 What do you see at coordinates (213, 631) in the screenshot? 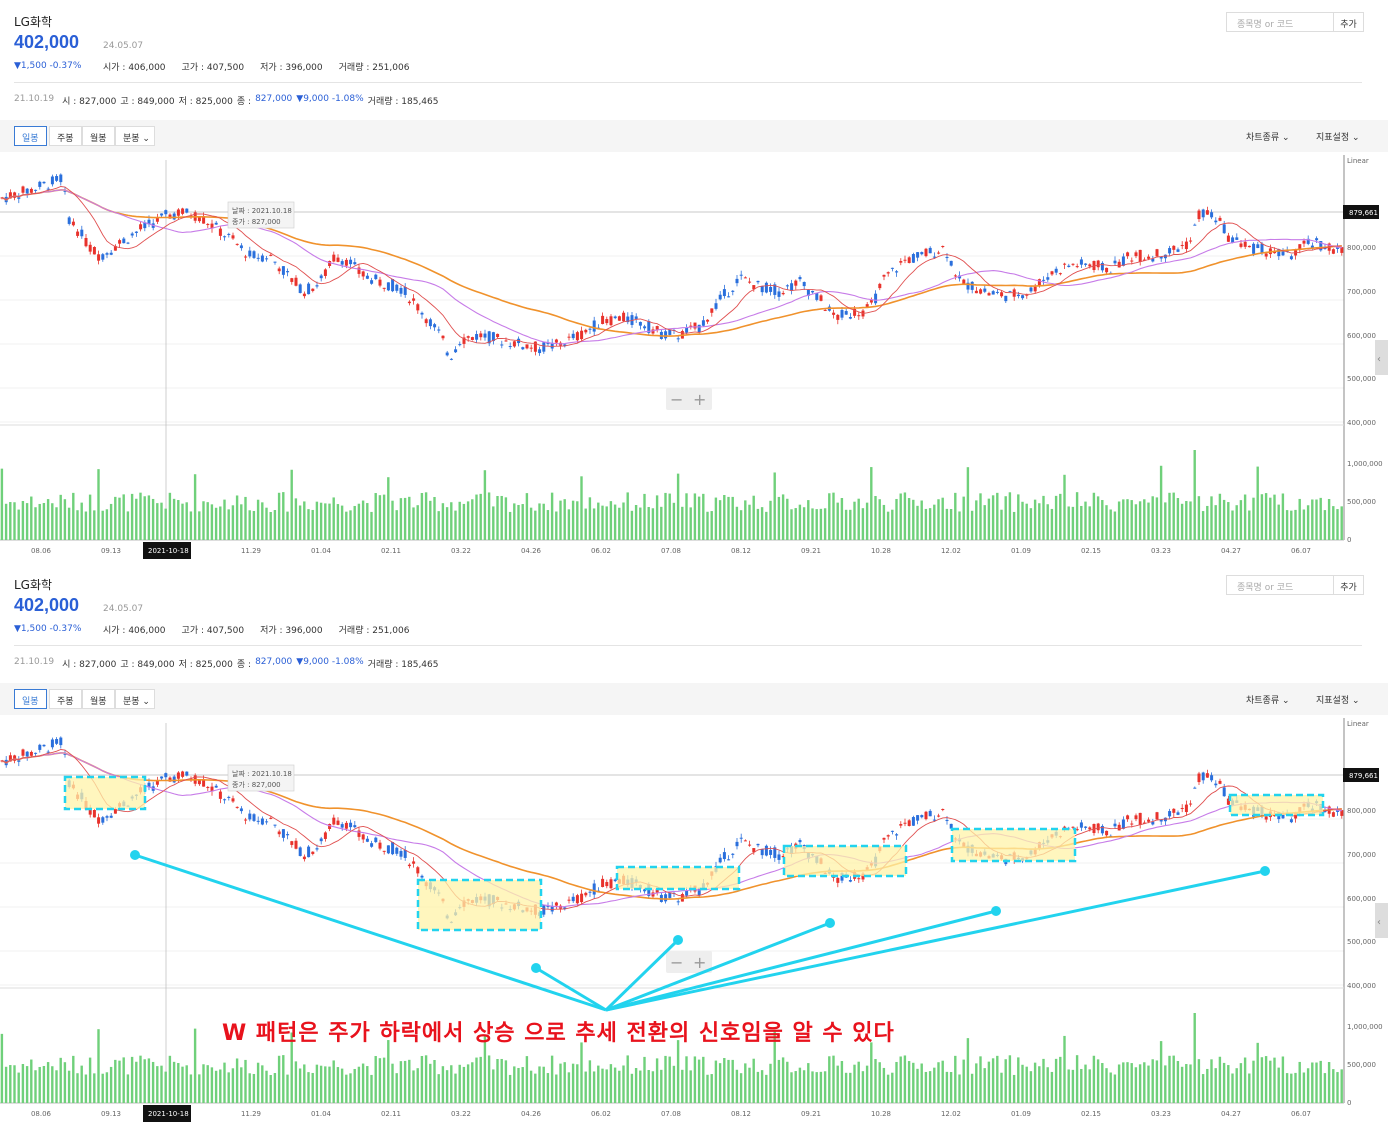
I see `stat-high: 고가 : 407,500` at bounding box center [213, 631].